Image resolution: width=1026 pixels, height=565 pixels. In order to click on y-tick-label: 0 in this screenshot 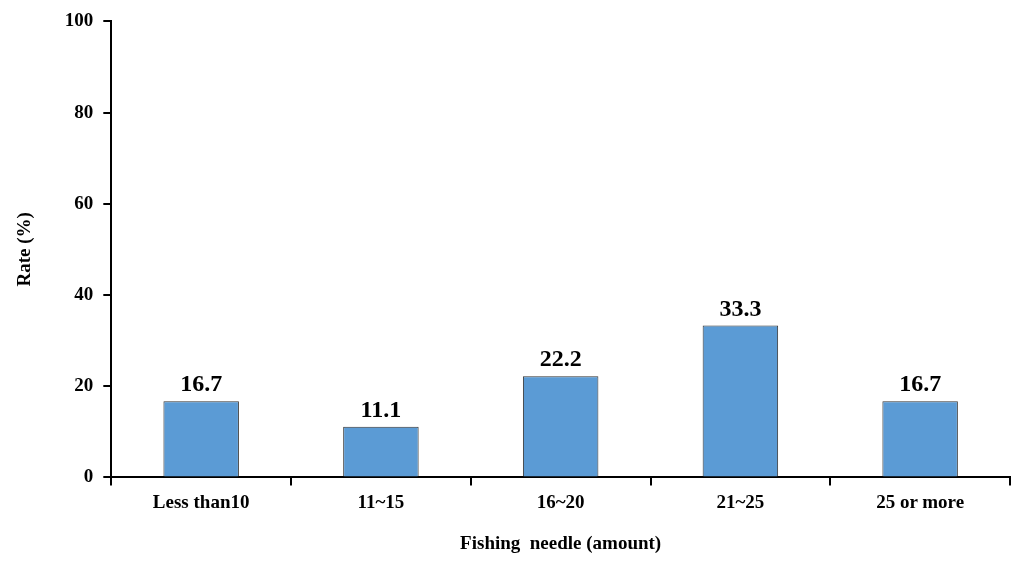, I will do `click(88, 476)`.